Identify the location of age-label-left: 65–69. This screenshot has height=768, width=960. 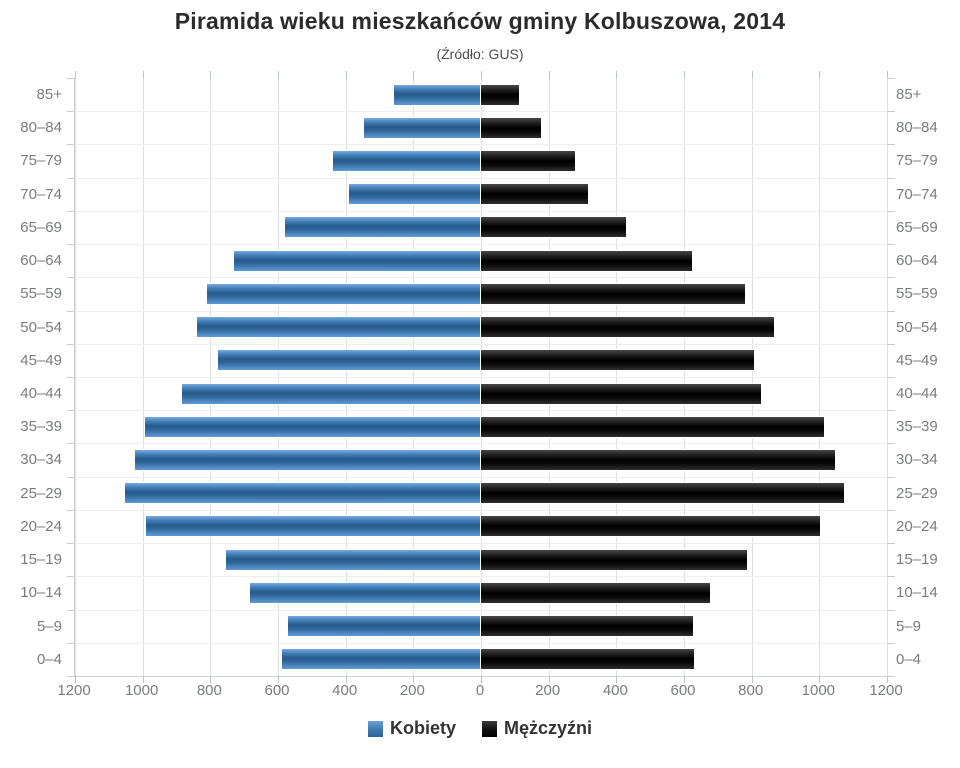
(41, 227).